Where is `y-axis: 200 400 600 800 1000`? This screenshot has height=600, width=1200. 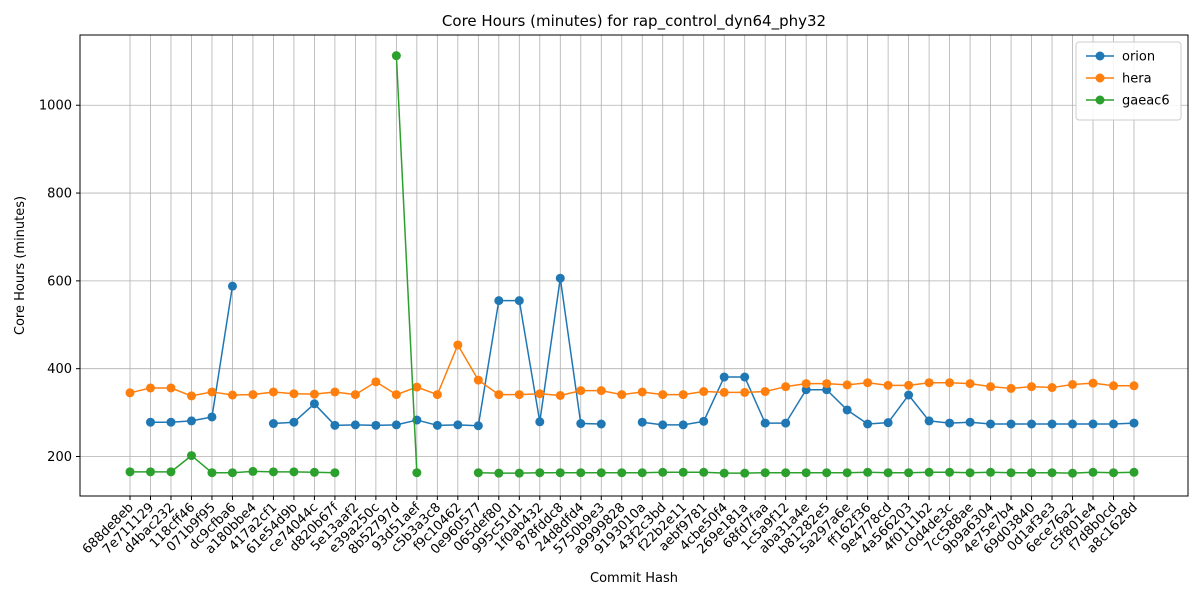
y-axis: 200 400 600 800 1000 is located at coordinates (59, 282).